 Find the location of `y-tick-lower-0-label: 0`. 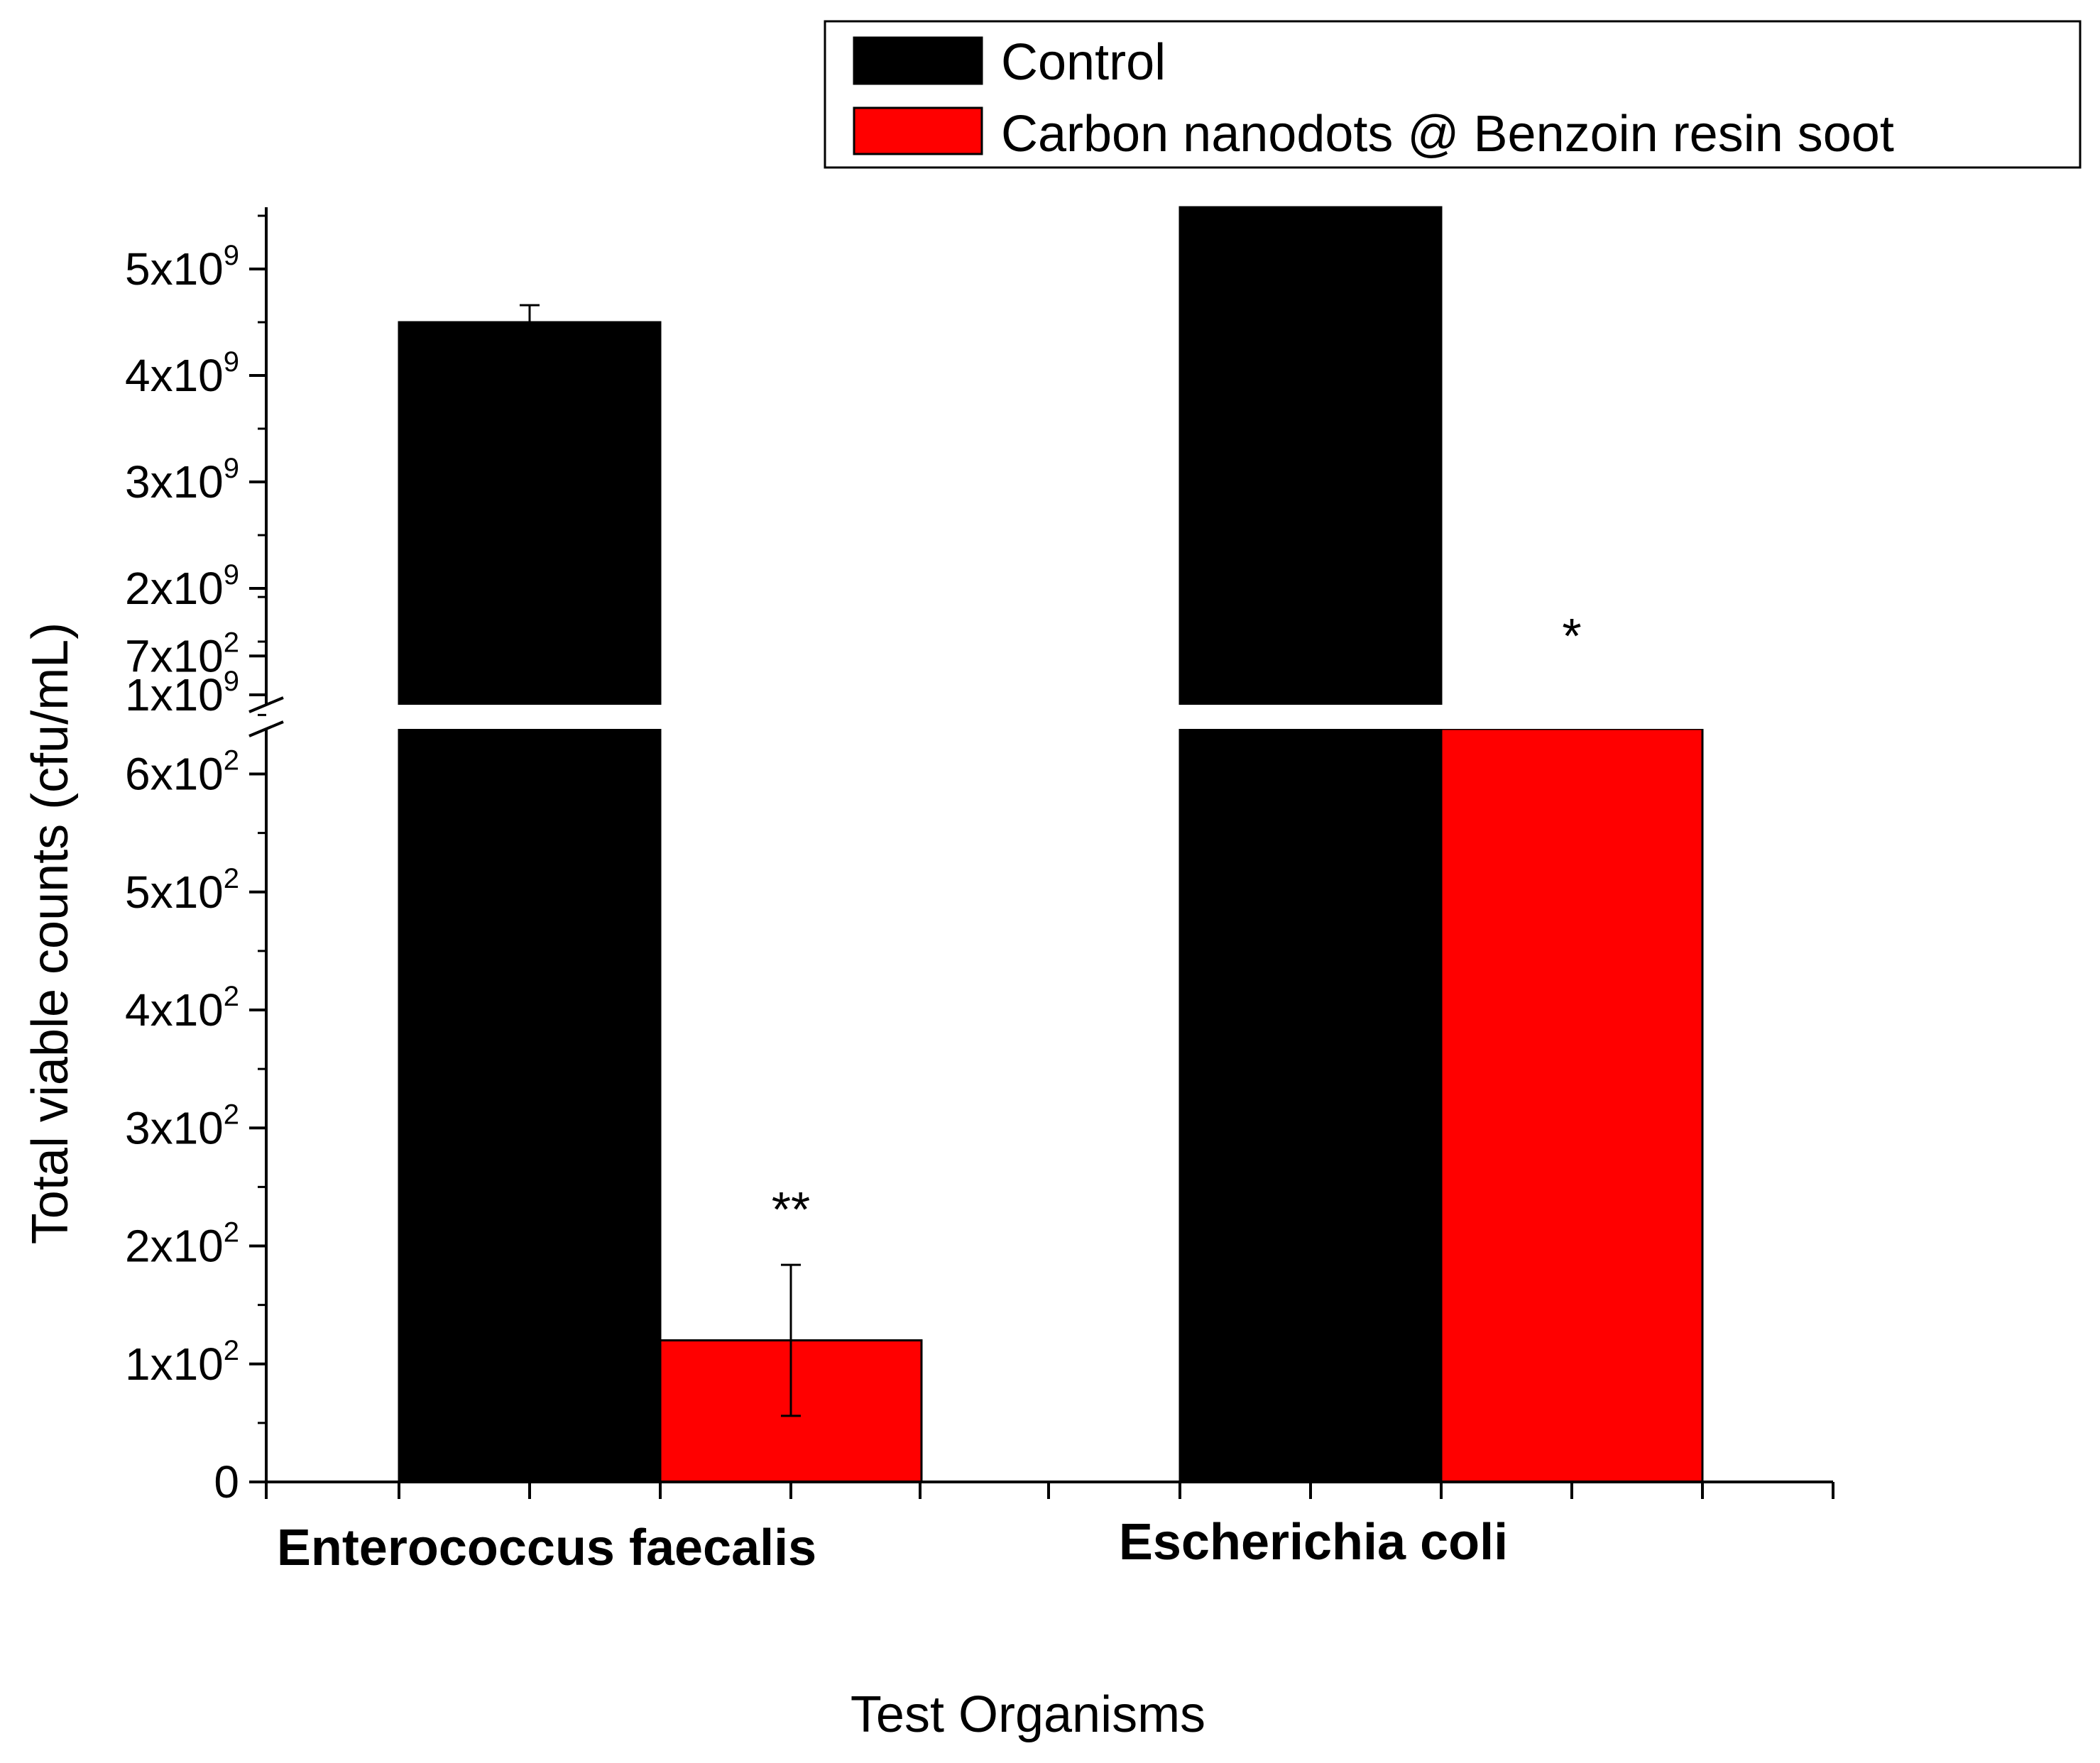

y-tick-lower-0-label: 0 is located at coordinates (226, 1481).